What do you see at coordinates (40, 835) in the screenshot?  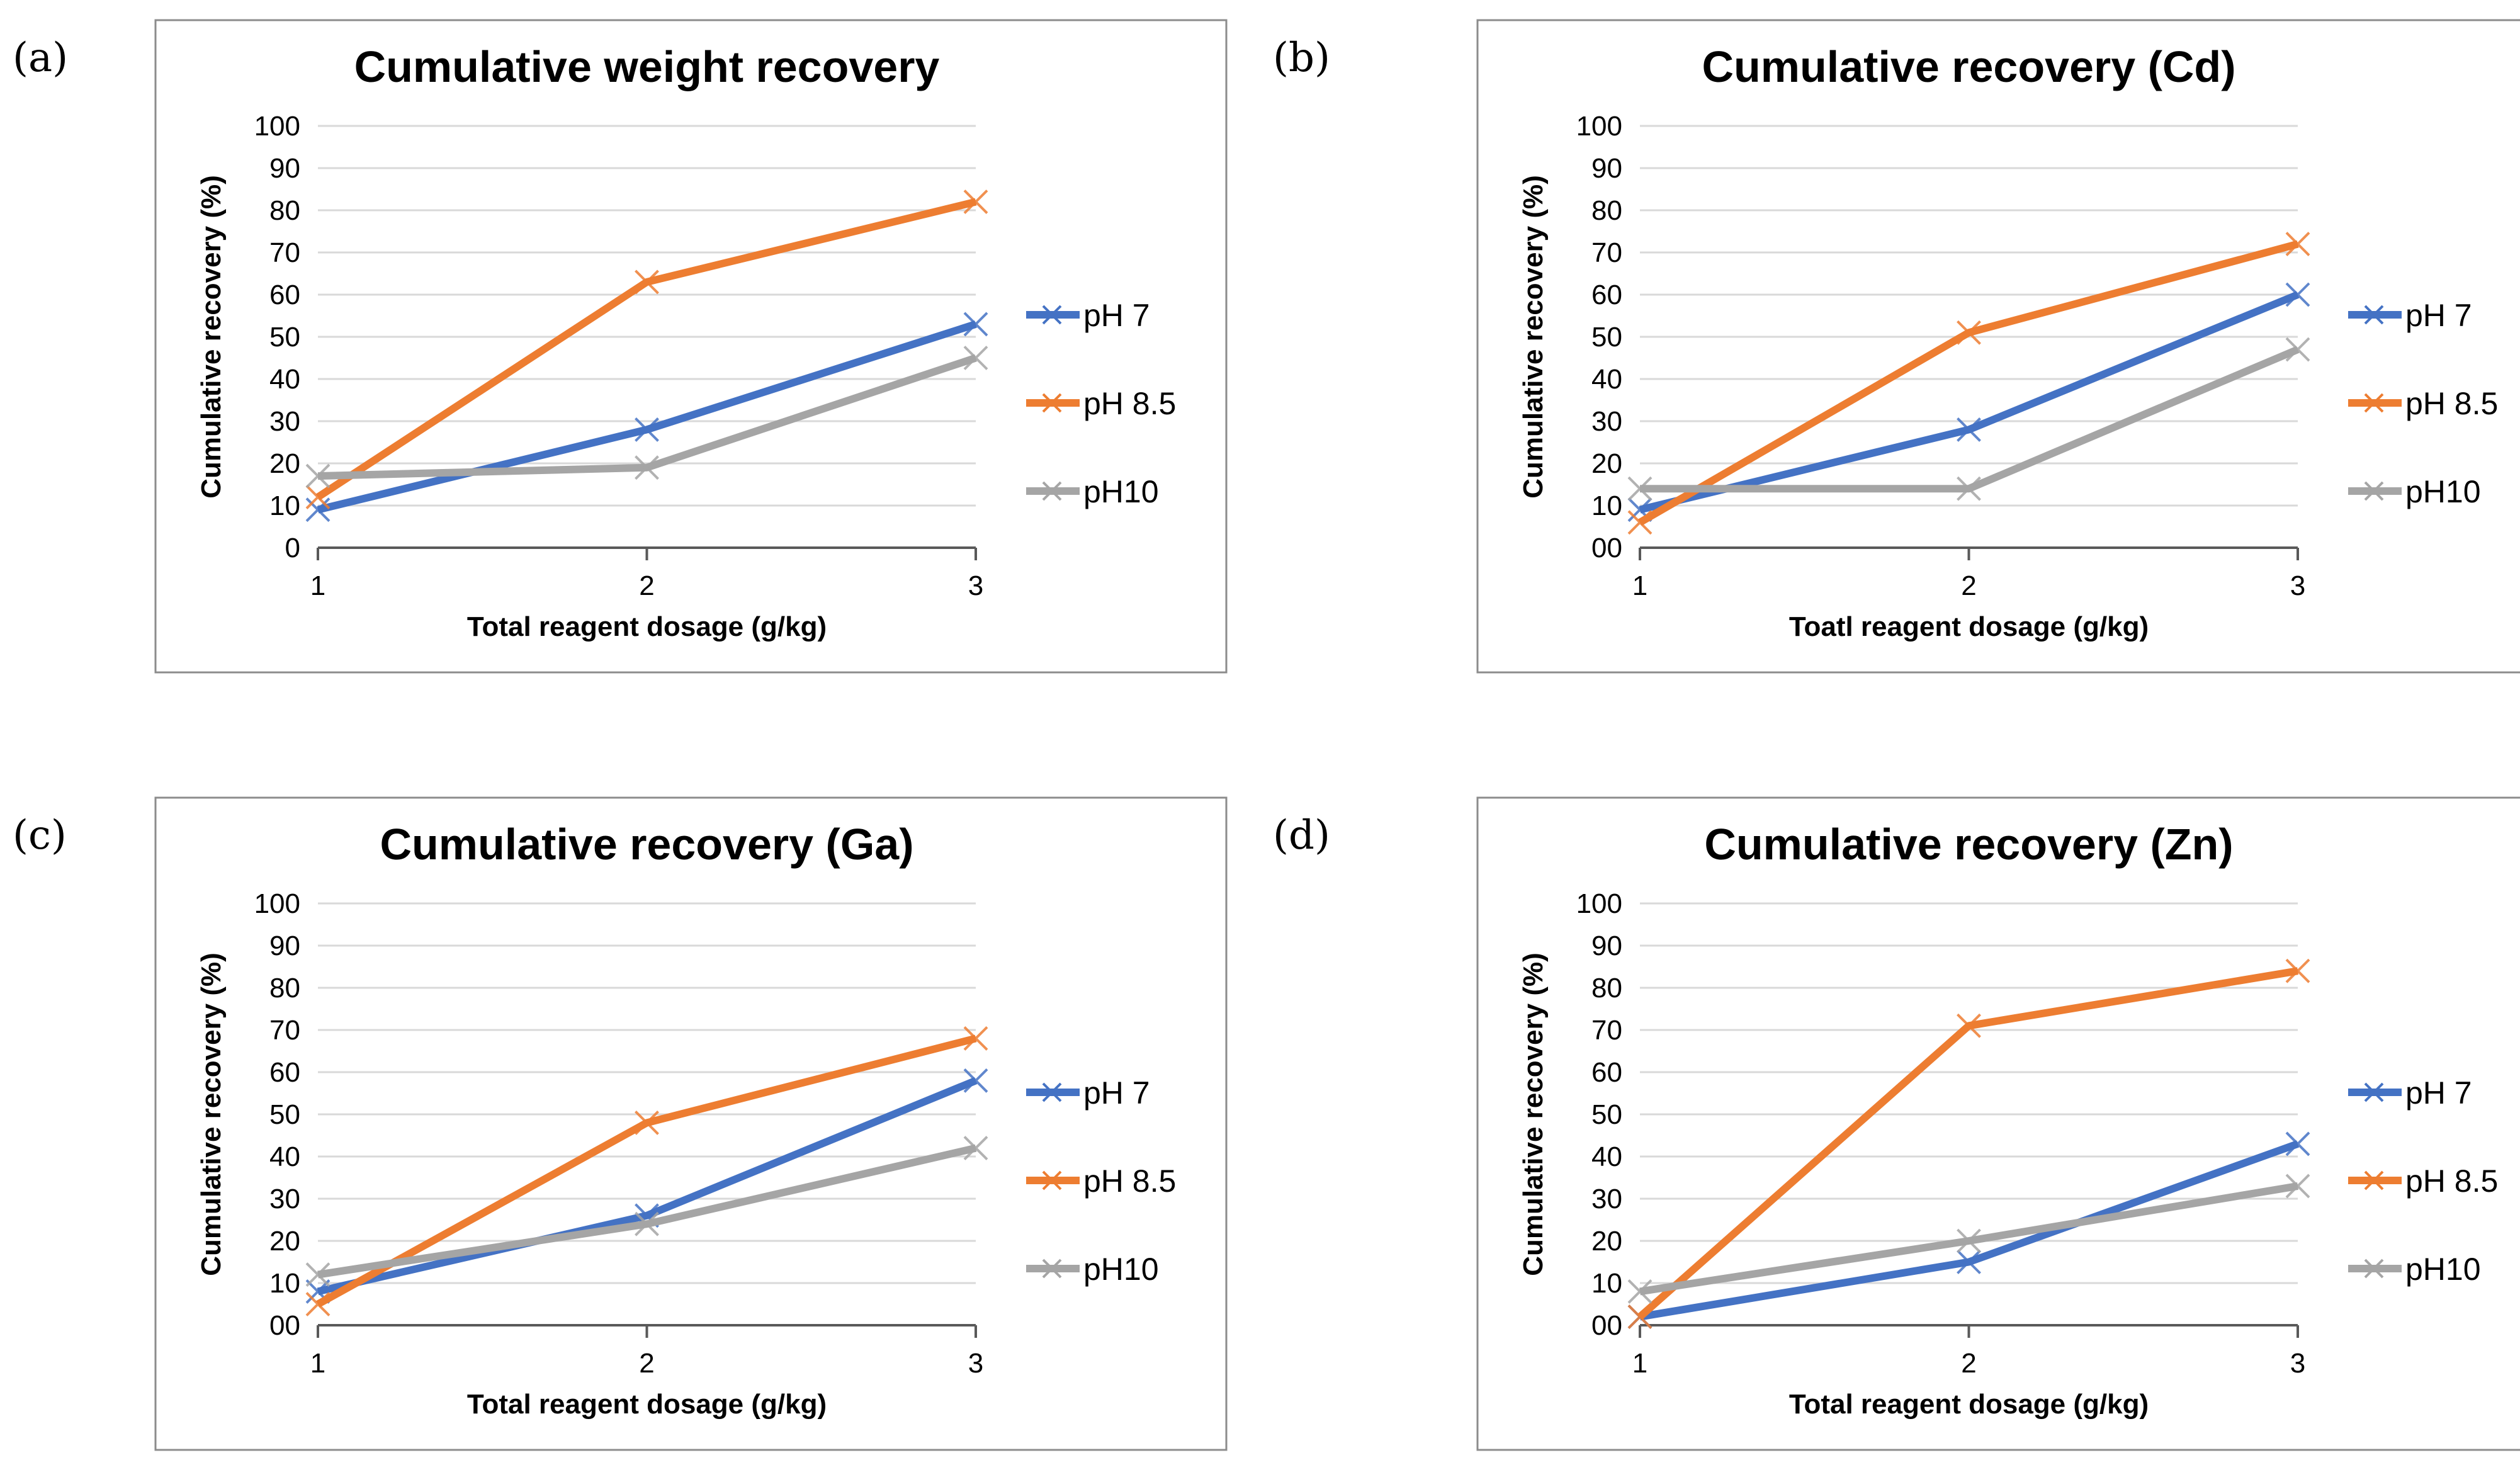 I see `panel-label-c: (c)` at bounding box center [40, 835].